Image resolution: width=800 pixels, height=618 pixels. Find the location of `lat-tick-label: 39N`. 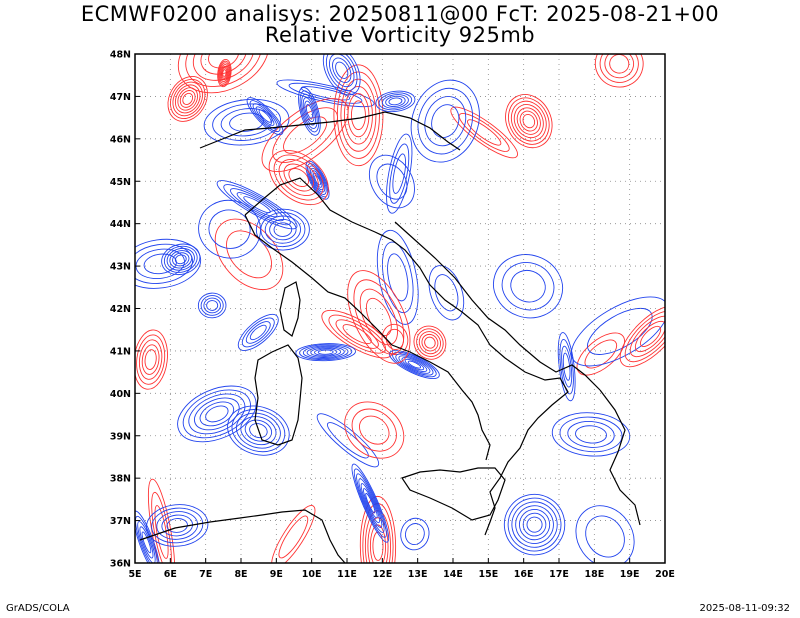

lat-tick-label: 39N is located at coordinates (120, 436).